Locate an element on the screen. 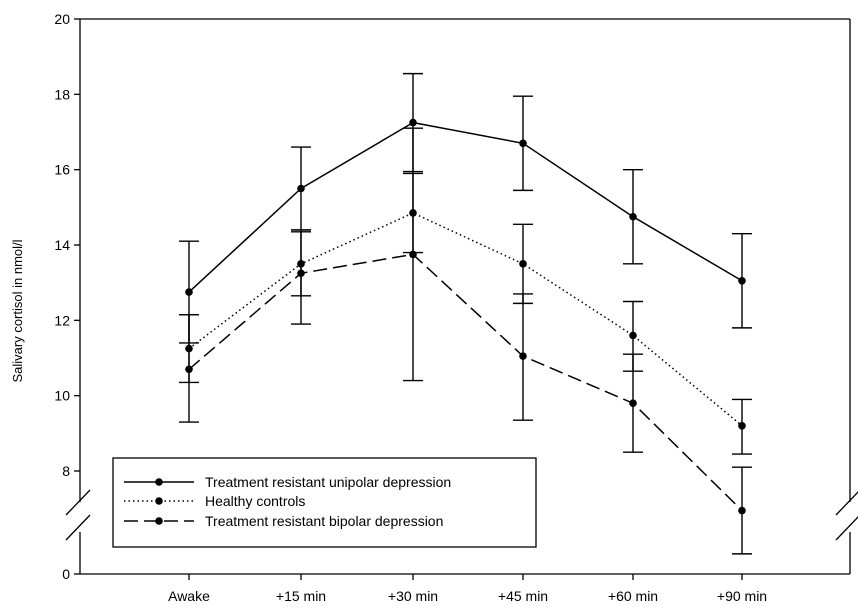 The width and height of the screenshot is (858, 608). legend-item: Treatment resistant bipolar depression is located at coordinates (283, 521).